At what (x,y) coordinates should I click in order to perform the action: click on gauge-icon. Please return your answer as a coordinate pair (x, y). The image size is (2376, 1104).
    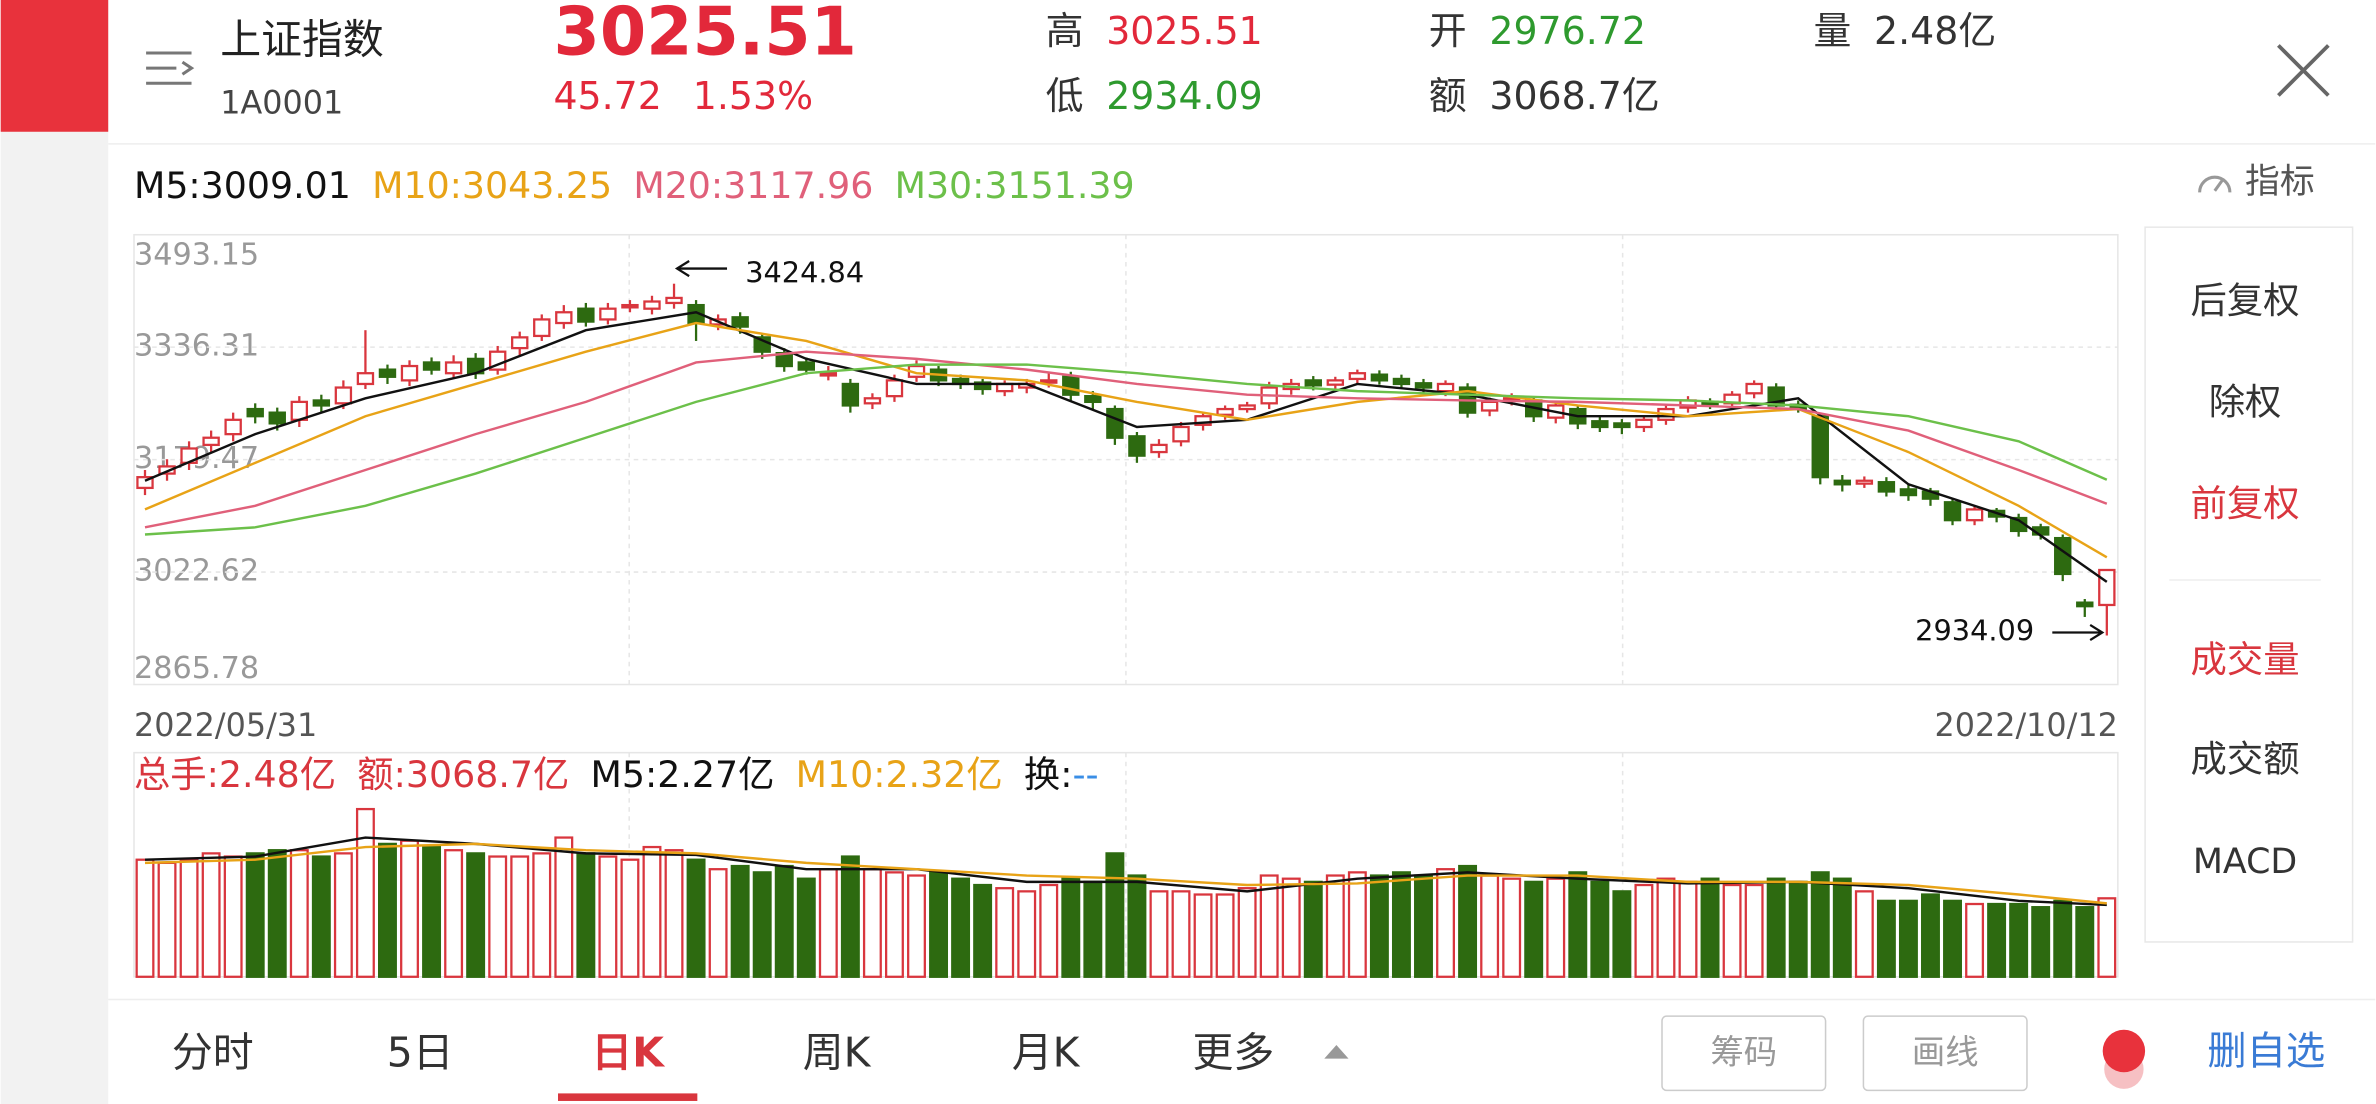
    Looking at the image, I should click on (2215, 184).